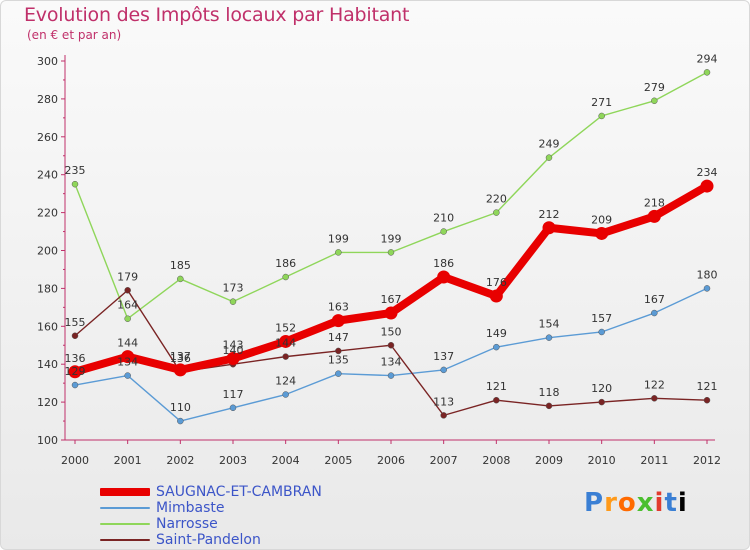 The image size is (750, 550). What do you see at coordinates (125, 508) in the screenshot?
I see `legend-swatch-mimbaste` at bounding box center [125, 508].